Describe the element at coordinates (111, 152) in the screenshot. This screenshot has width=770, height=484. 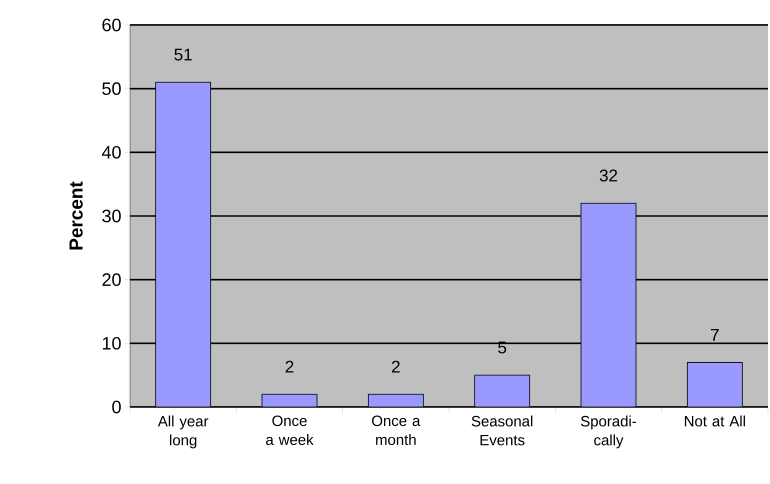
I see `y-tick-label: 40` at that location.